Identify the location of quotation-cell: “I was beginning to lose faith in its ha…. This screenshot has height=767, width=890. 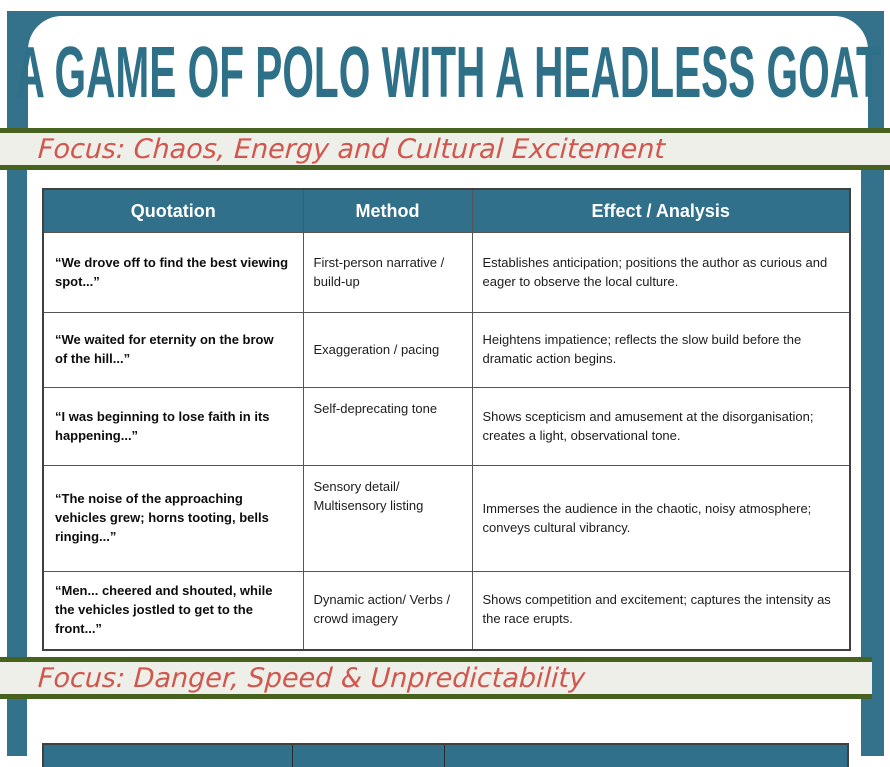
(173, 426).